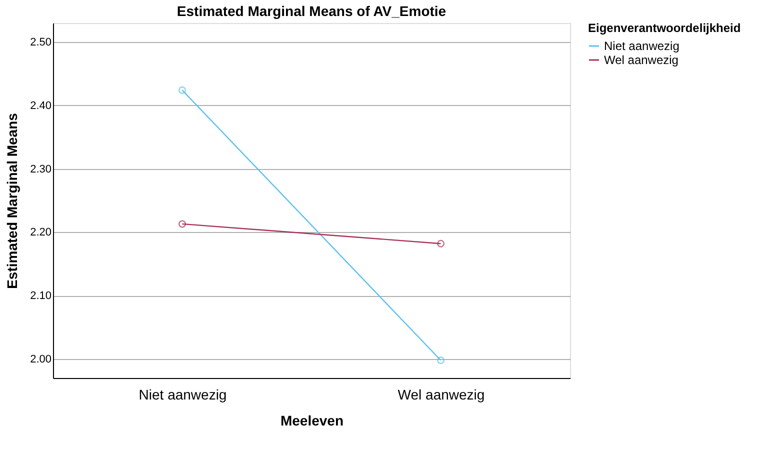 The width and height of the screenshot is (762, 450). What do you see at coordinates (41, 359) in the screenshot?
I see `y-tick-label: 2.00` at bounding box center [41, 359].